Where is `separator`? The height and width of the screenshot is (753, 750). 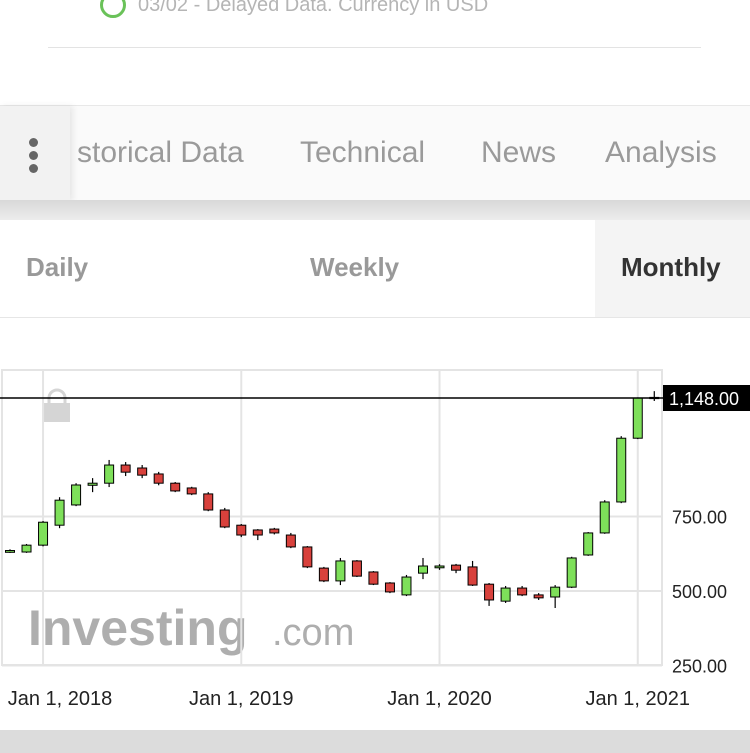 separator is located at coordinates (375, 210).